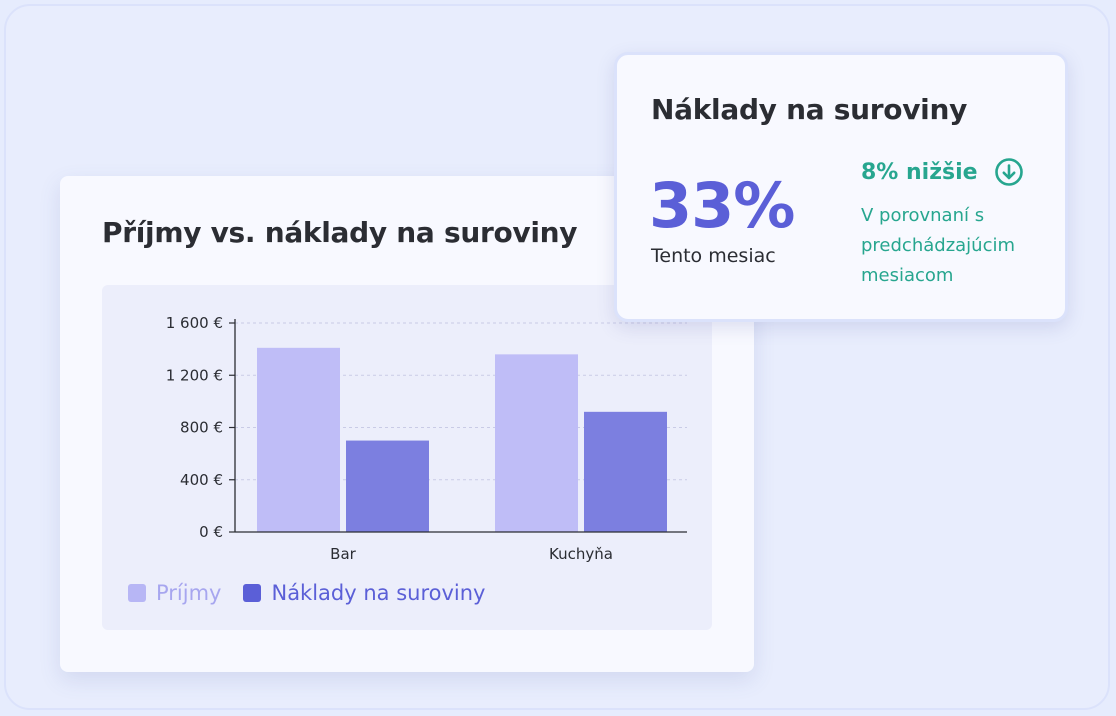 The height and width of the screenshot is (716, 1116). Describe the element at coordinates (252, 593) in the screenshot. I see `legend-swatch-naklady` at that location.